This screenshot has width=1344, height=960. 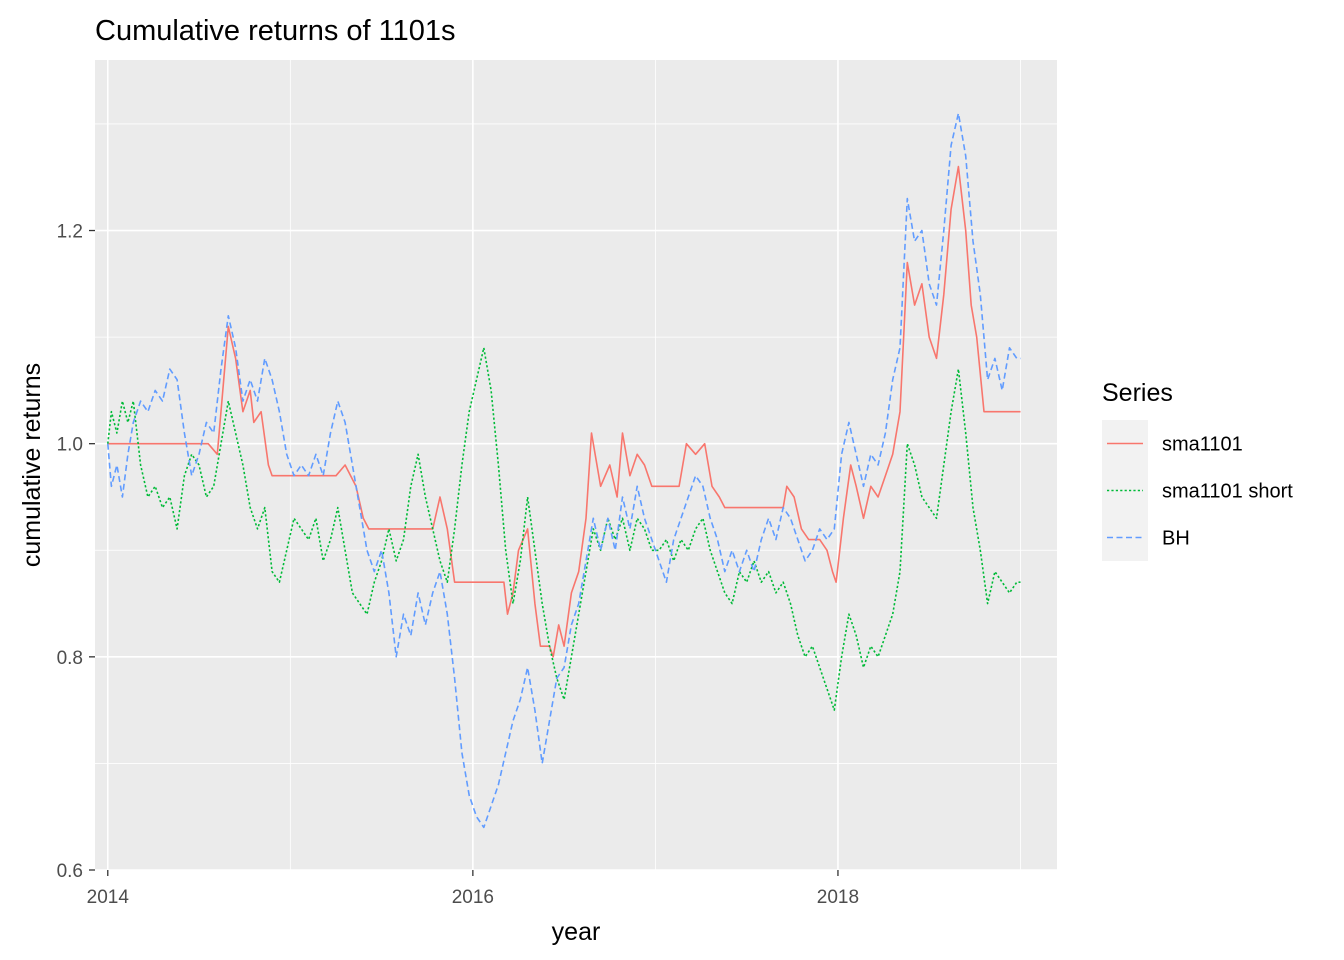 I want to click on y-tick-label: 1.0, so click(x=70, y=445).